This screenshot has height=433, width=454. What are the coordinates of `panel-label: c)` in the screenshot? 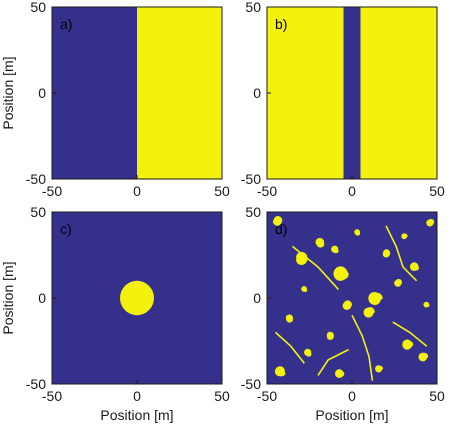 It's located at (66, 229).